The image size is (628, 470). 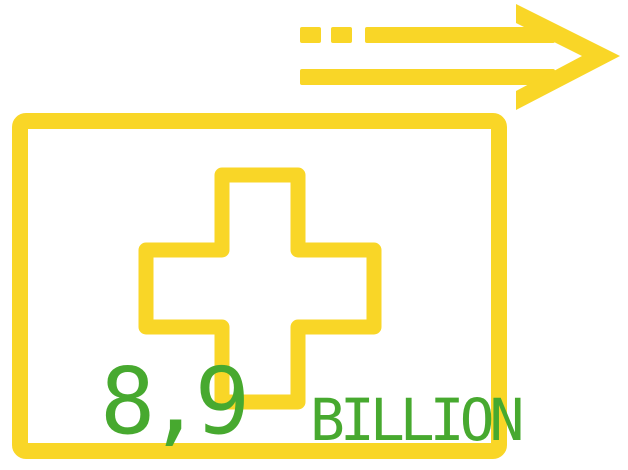 I want to click on arrow-bottom-bar, so click(x=427, y=77).